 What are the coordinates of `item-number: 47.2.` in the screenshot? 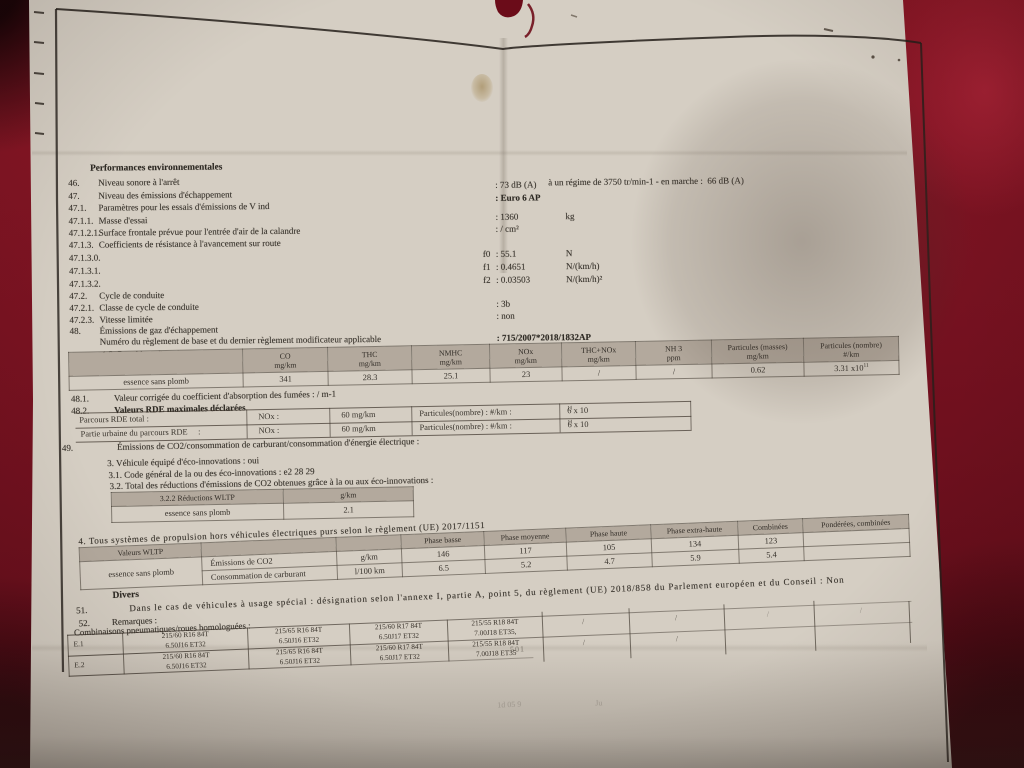 It's located at (78, 295).